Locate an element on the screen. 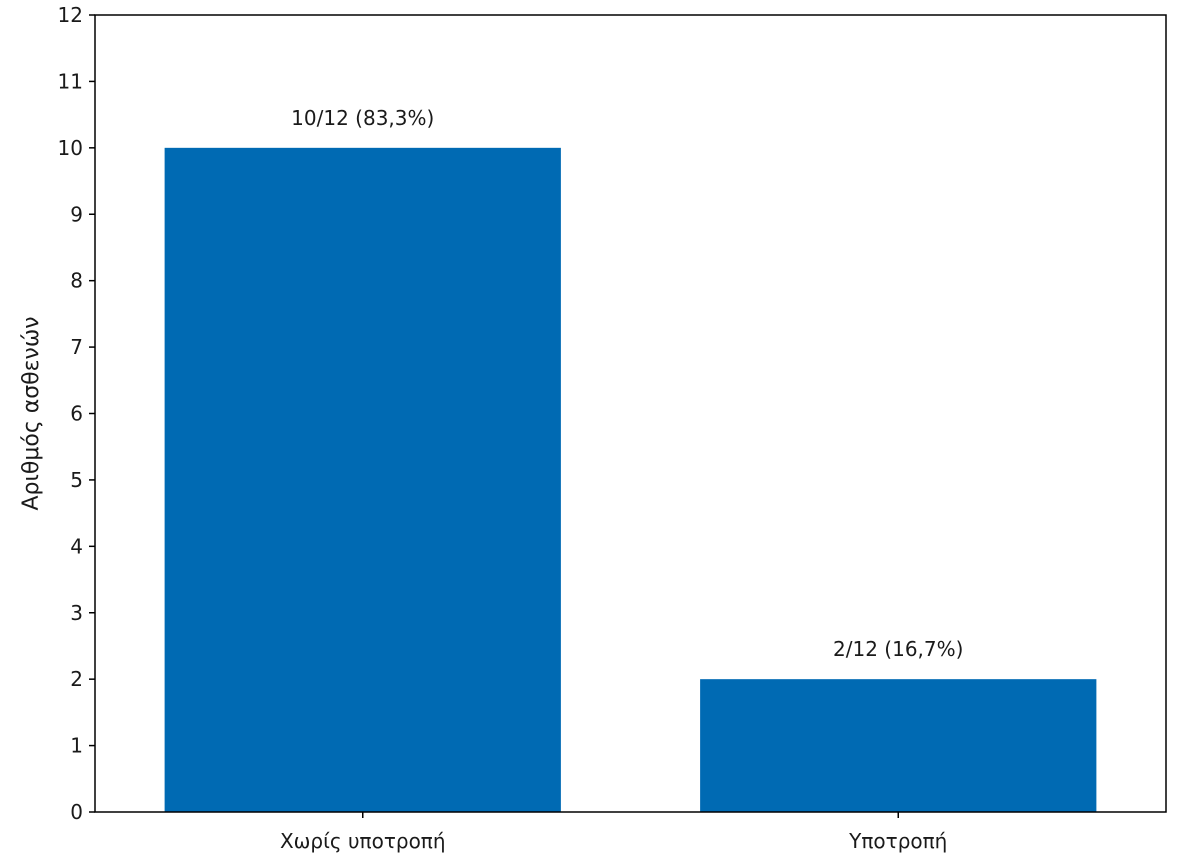 The height and width of the screenshot is (865, 1180). y-tick-label-11: 11 is located at coordinates (70, 81).